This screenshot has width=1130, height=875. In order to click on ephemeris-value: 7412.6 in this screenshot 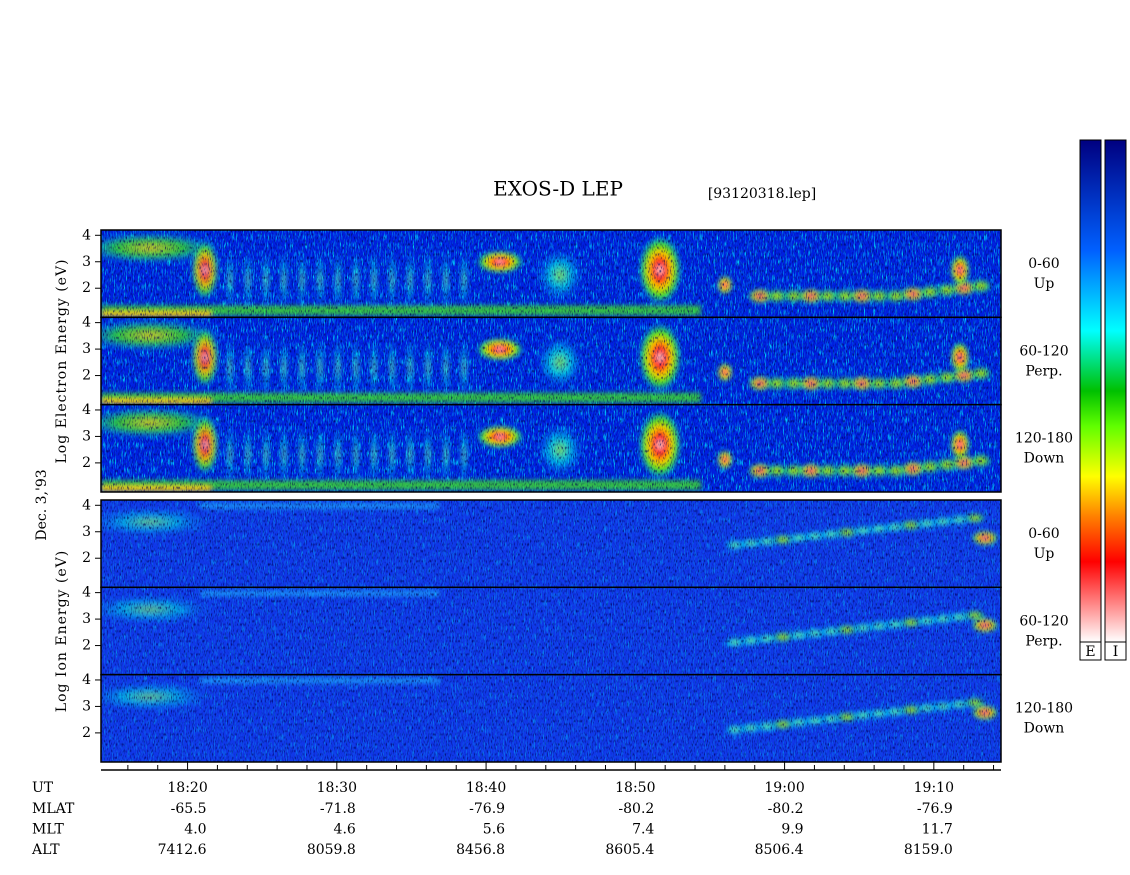, I will do `click(182, 850)`.